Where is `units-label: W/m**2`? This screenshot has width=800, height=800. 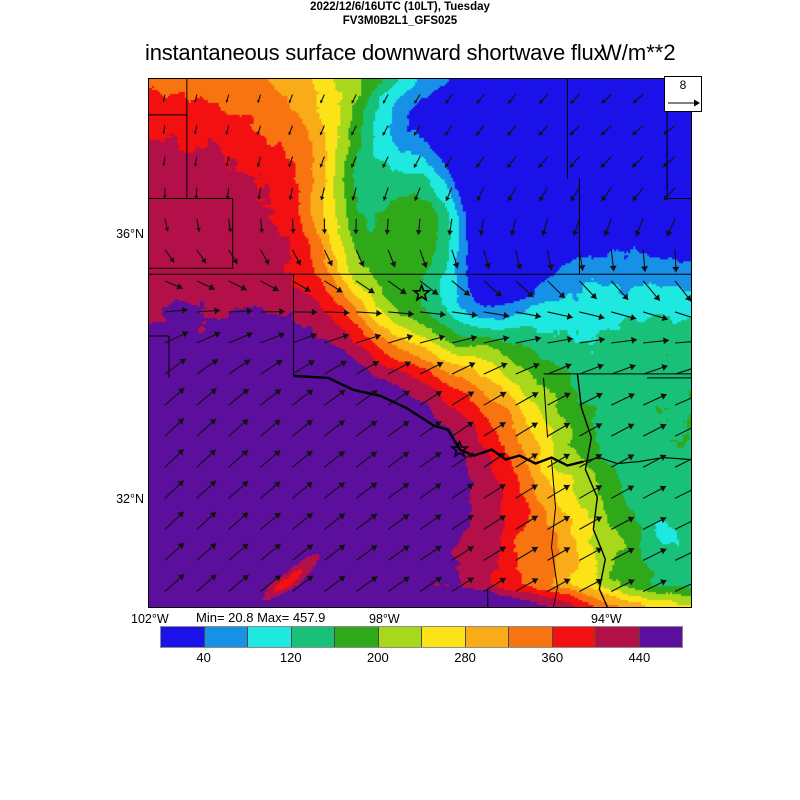 units-label: W/m**2 is located at coordinates (638, 52).